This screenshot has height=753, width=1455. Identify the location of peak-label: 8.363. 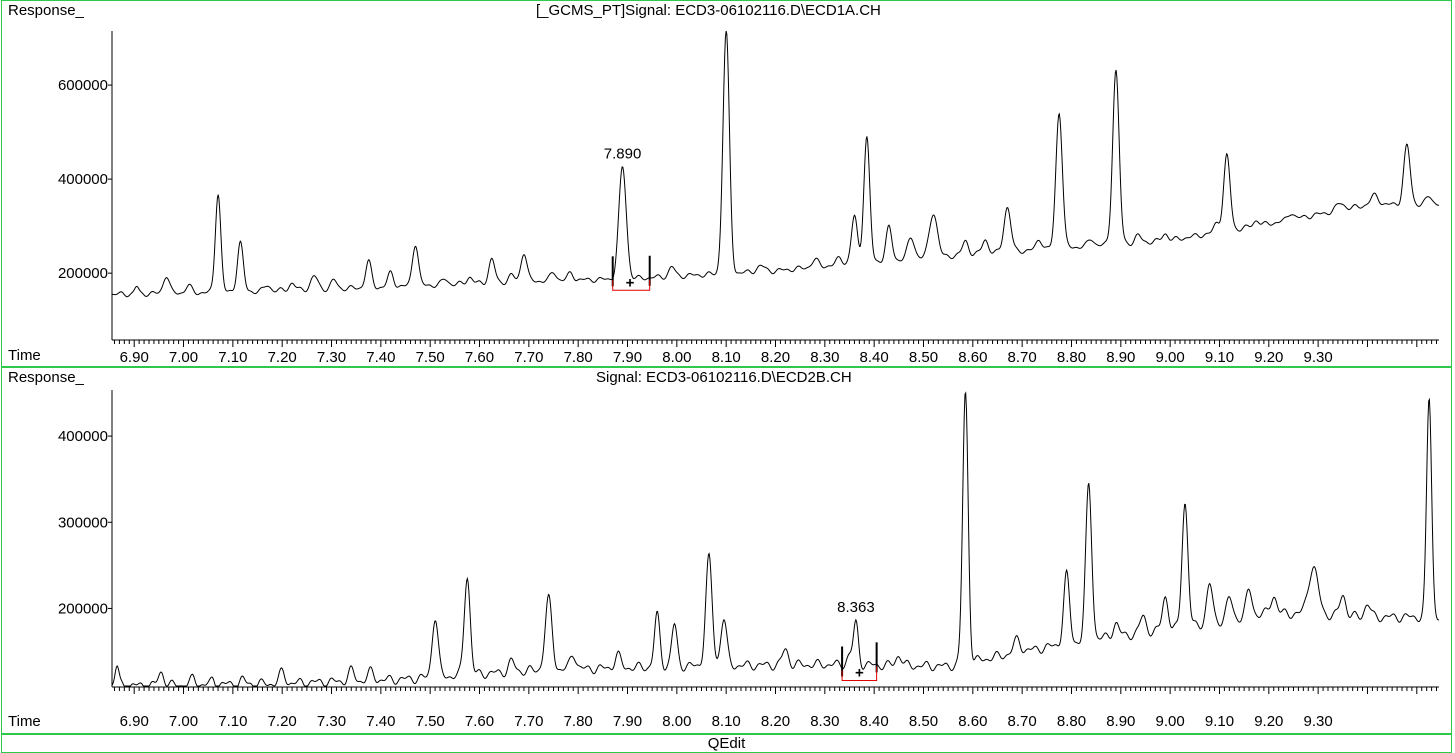
(856, 607).